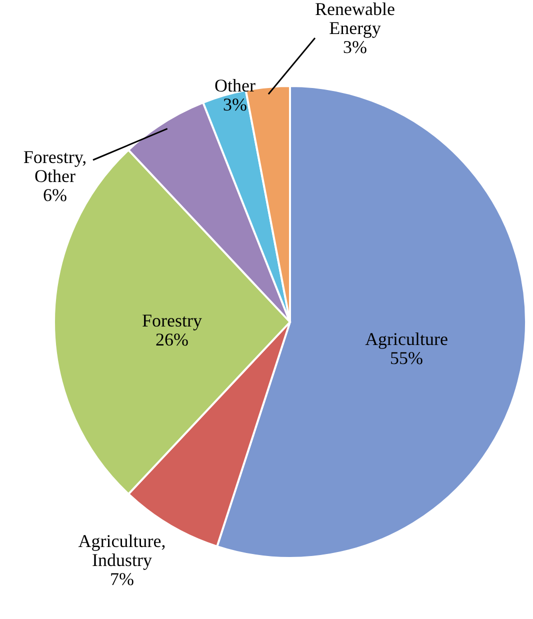  I want to click on slice-label: Agriculture, Industry, so click(122, 550).